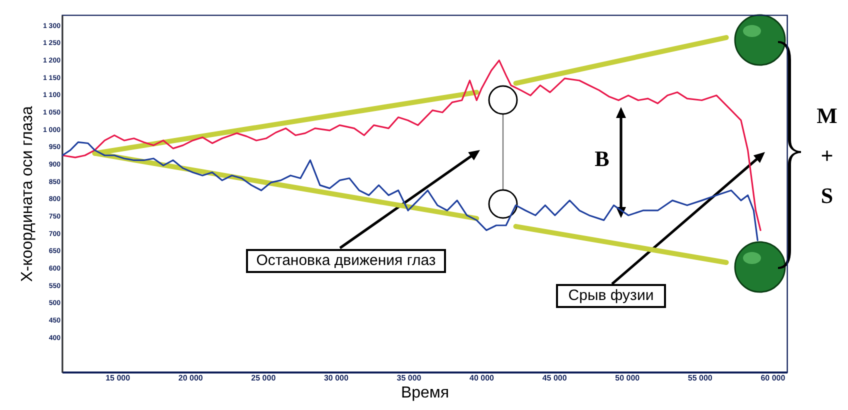  What do you see at coordinates (263, 378) in the screenshot?
I see `x-tick-label: 25 000` at bounding box center [263, 378].